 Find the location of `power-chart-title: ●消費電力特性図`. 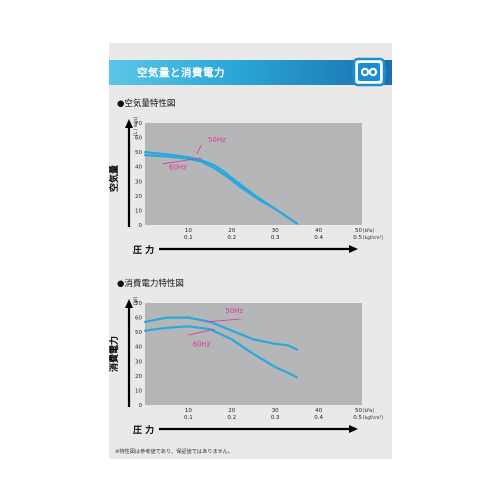

power-chart-title: ●消費電力特性図 is located at coordinates (150, 284).